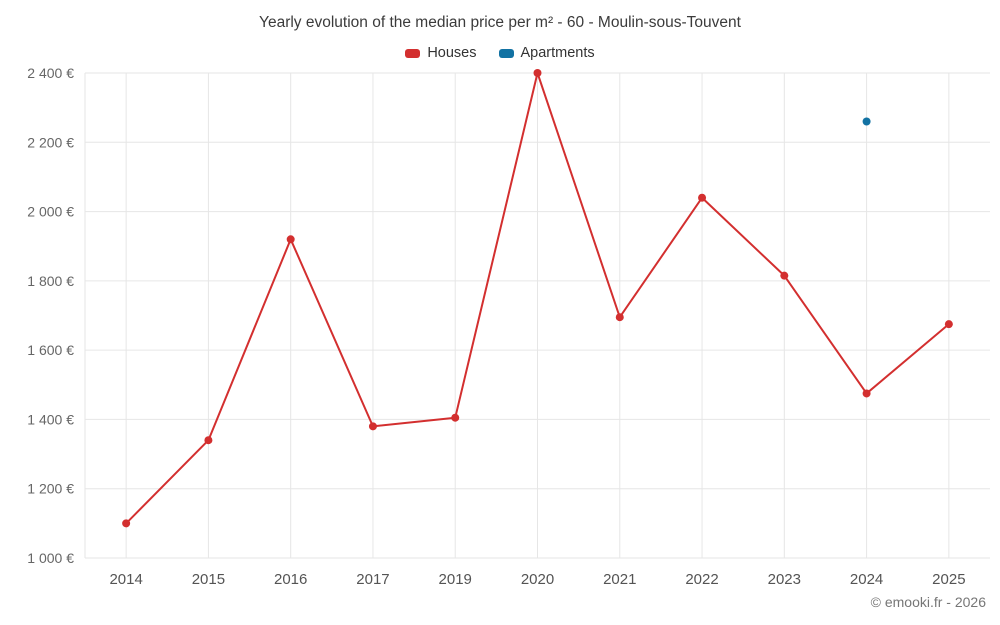 The width and height of the screenshot is (1000, 625). Describe the element at coordinates (784, 579) in the screenshot. I see `x-axis-label: 2023` at that location.